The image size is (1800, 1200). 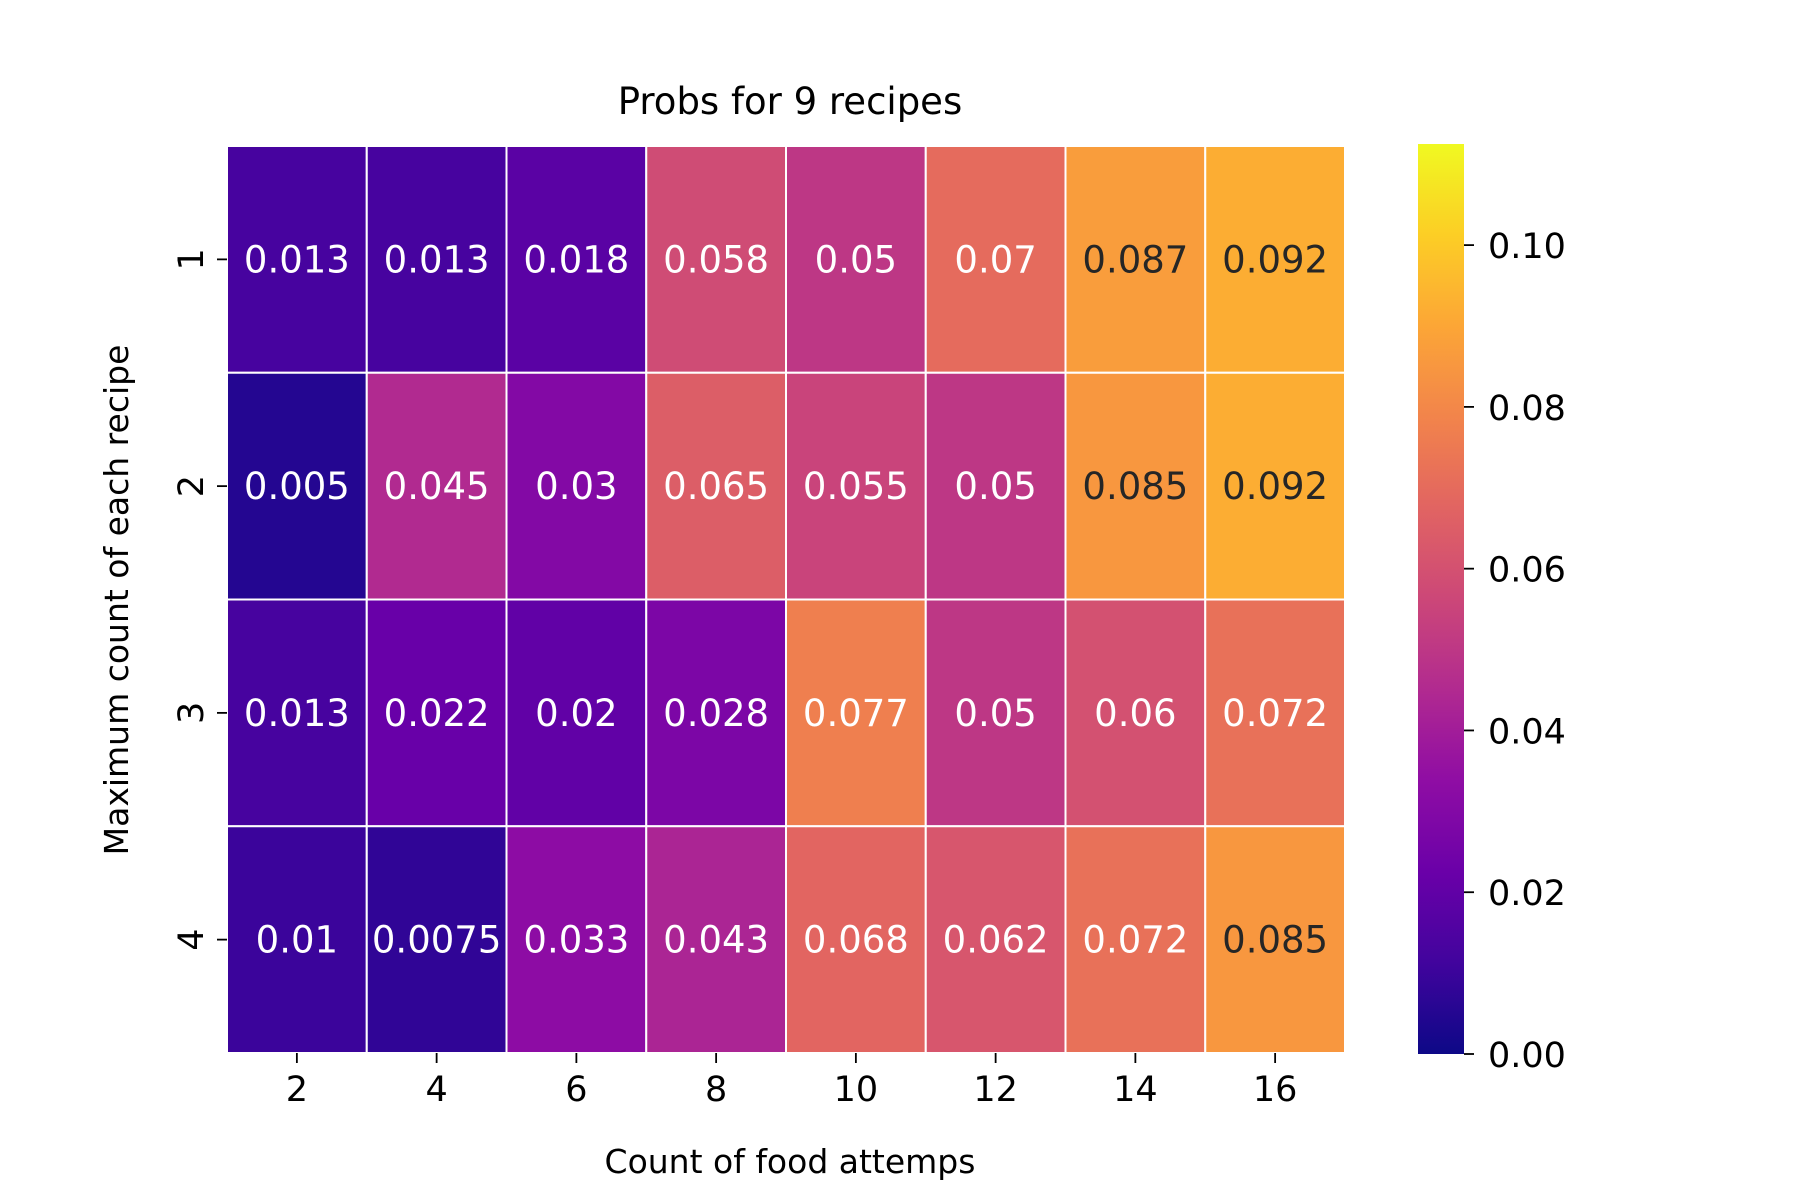 I want to click on cell-value-label: 0.01, so click(x=297, y=940).